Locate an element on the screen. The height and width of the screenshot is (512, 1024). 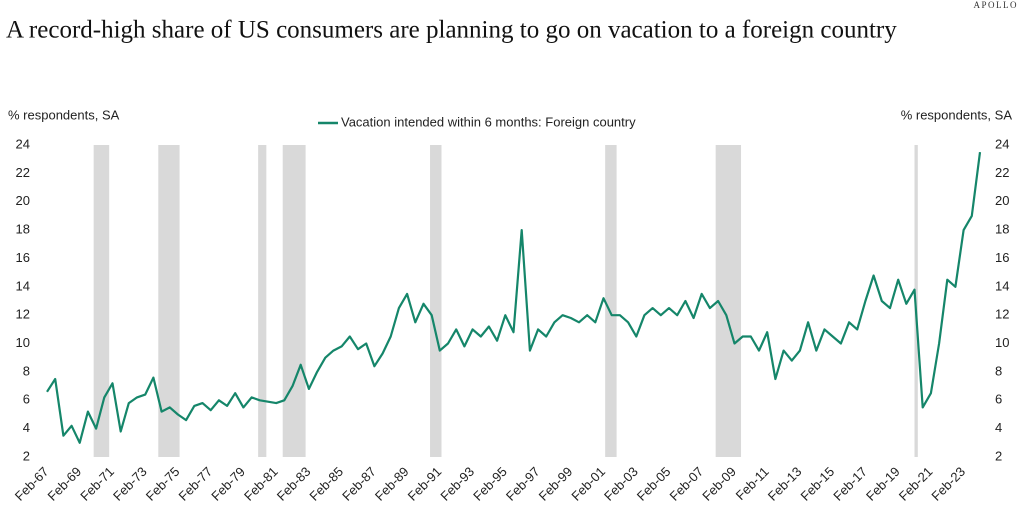
x-tick-label: Feb-71 is located at coordinates (97, 484).